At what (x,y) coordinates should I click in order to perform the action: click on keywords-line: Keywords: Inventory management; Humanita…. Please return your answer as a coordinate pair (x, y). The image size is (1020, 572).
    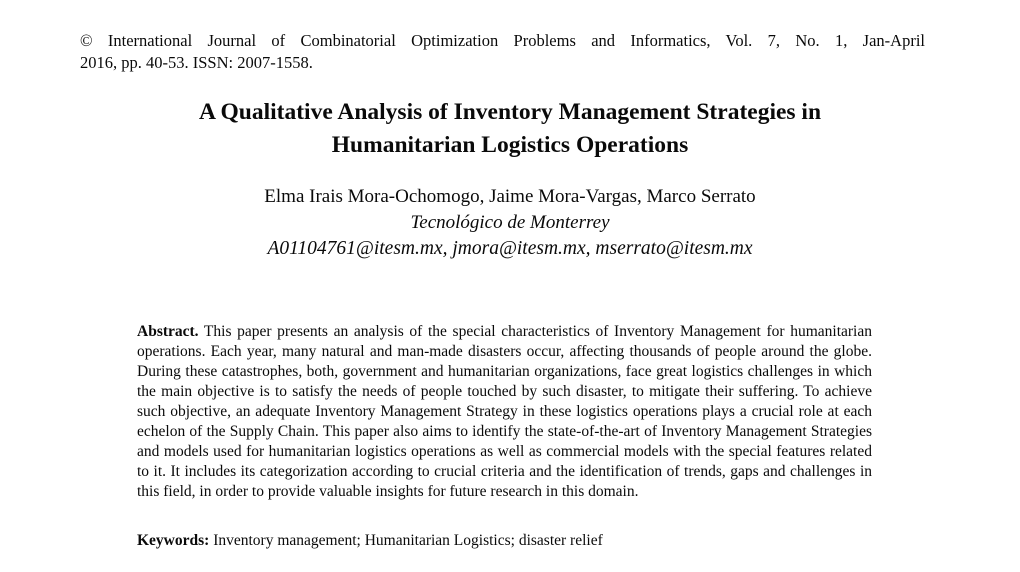
    Looking at the image, I should click on (504, 541).